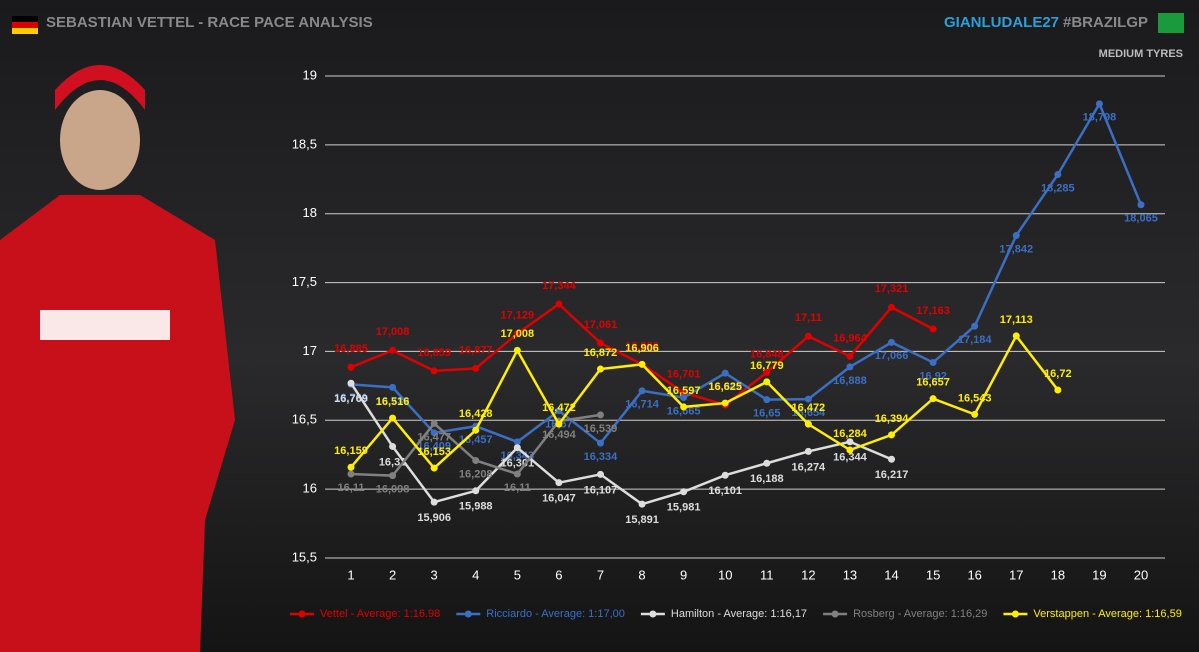  I want to click on x-tick-label: 4, so click(475, 574).